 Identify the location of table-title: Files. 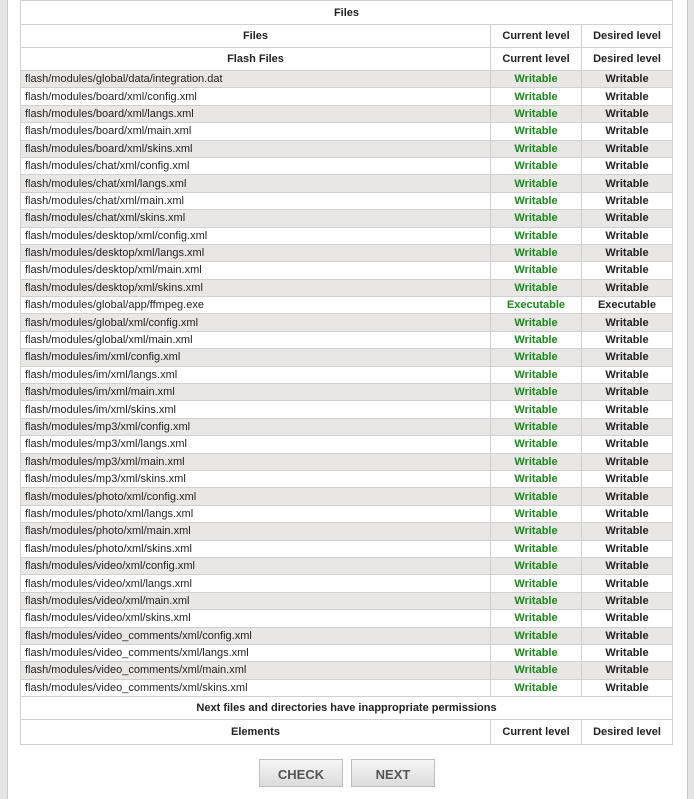
(346, 12).